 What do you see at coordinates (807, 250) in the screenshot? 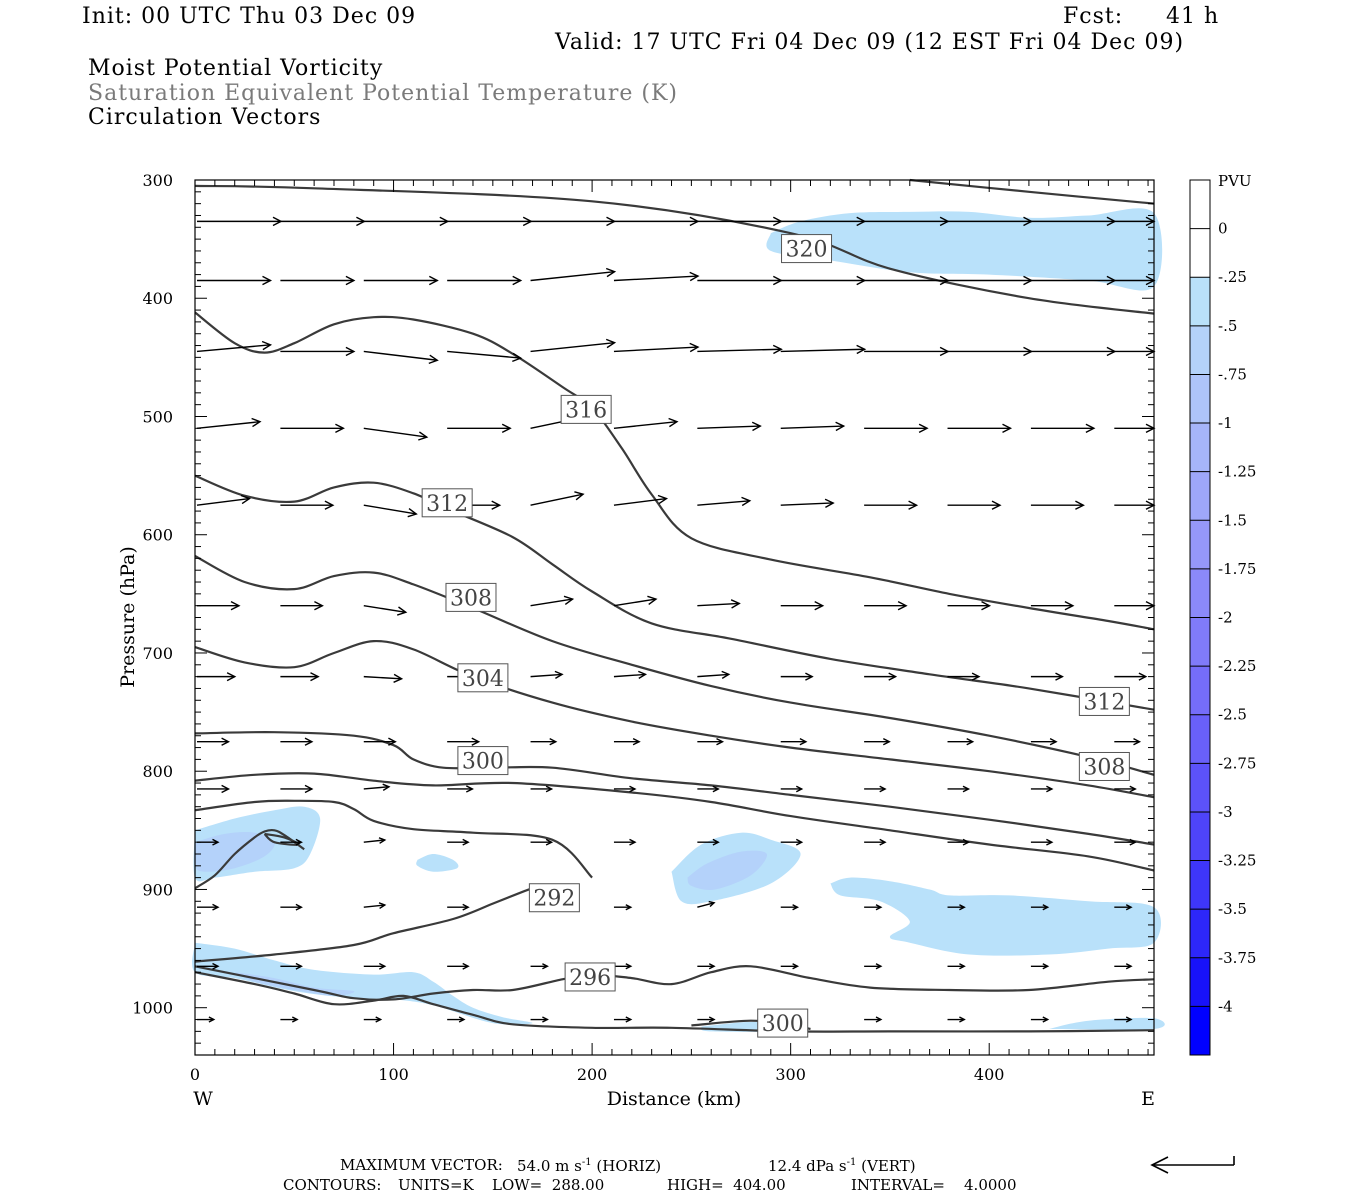
I see `contour-label: 320` at bounding box center [807, 250].